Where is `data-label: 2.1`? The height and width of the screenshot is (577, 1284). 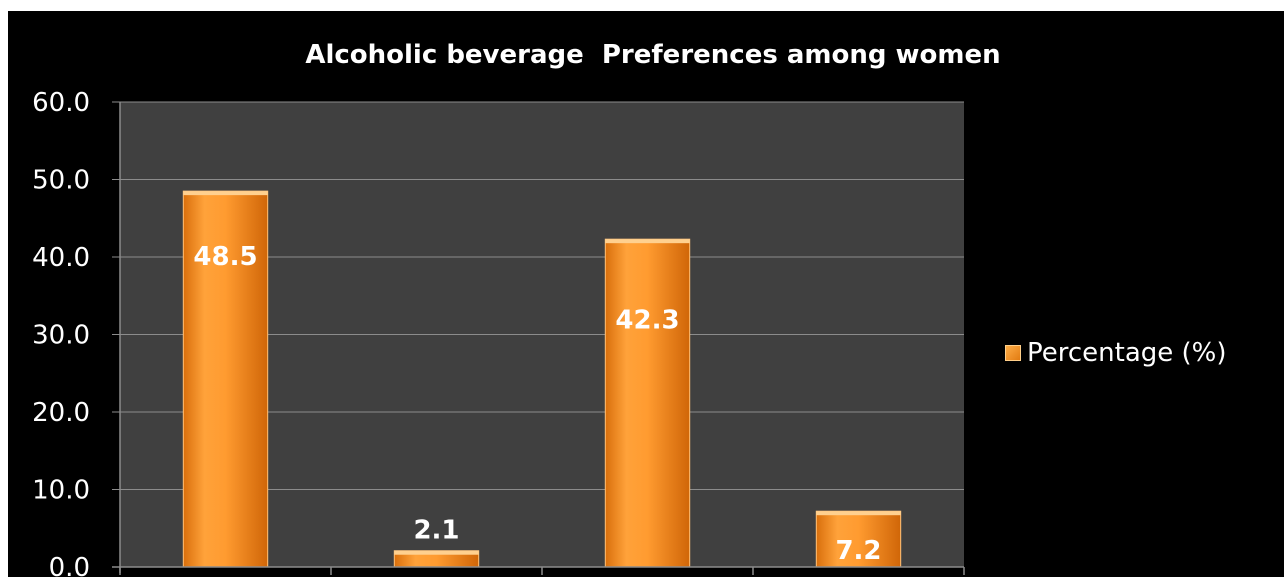 data-label: 2.1 is located at coordinates (436, 531).